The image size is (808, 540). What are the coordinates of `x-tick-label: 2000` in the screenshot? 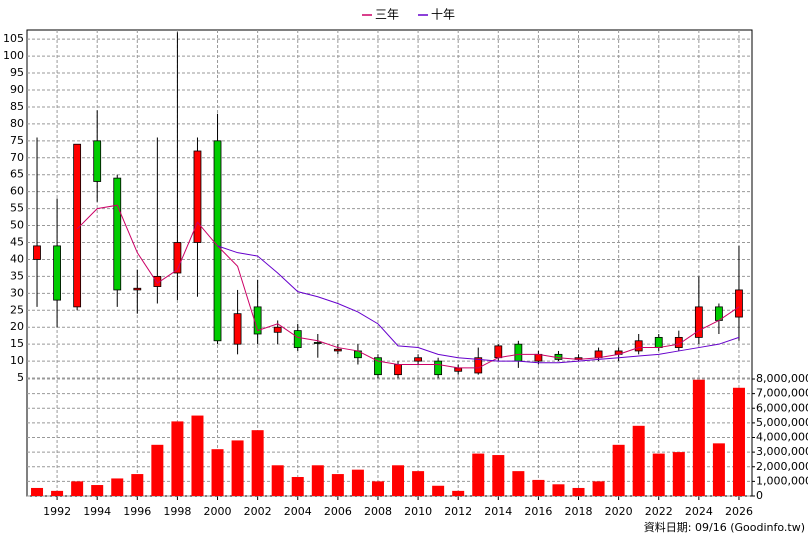 It's located at (218, 511).